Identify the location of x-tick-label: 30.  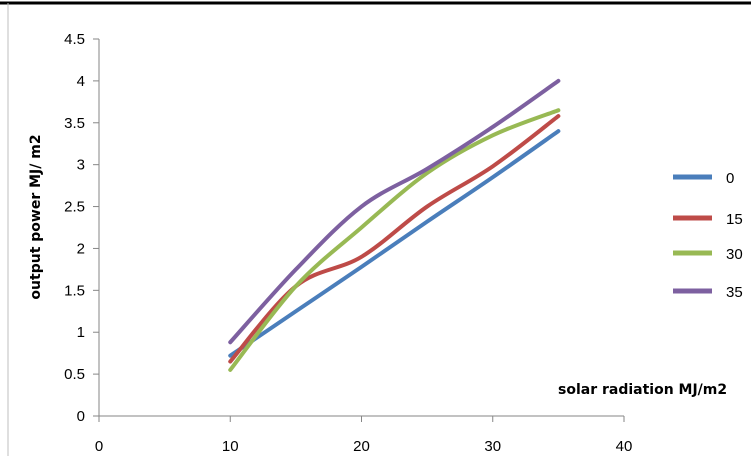
(492, 446).